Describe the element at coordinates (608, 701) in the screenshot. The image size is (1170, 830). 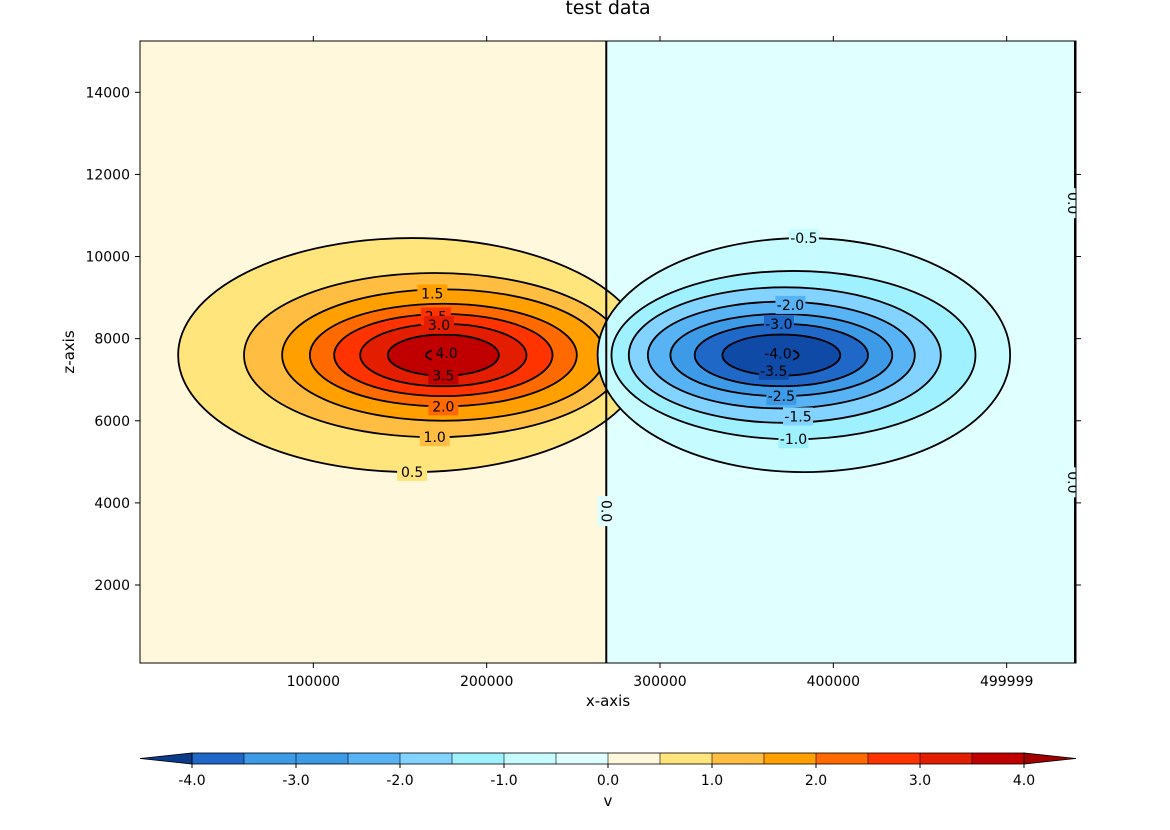
I see `x-axis-label: x-axis` at that location.